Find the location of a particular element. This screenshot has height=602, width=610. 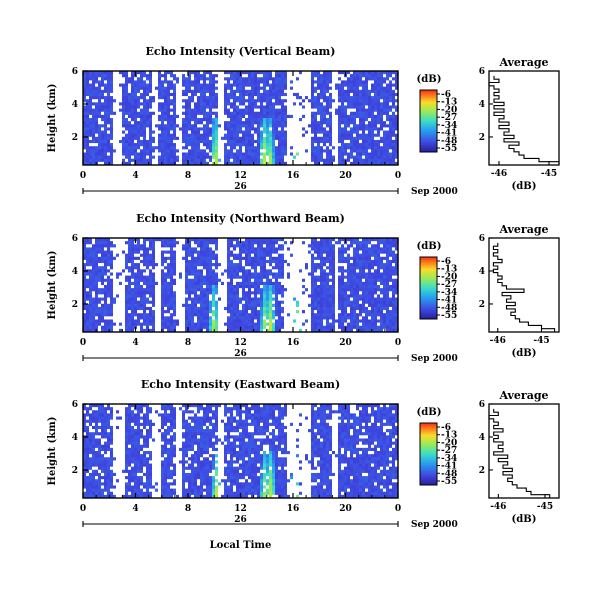

profile-y-tick-label: 6 is located at coordinates (482, 72).